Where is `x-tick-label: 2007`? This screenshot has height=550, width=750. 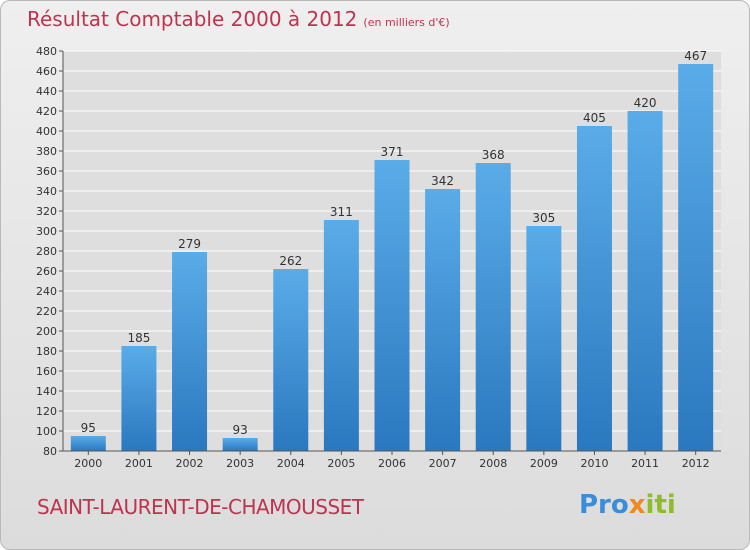
x-tick-label: 2007 is located at coordinates (443, 463).